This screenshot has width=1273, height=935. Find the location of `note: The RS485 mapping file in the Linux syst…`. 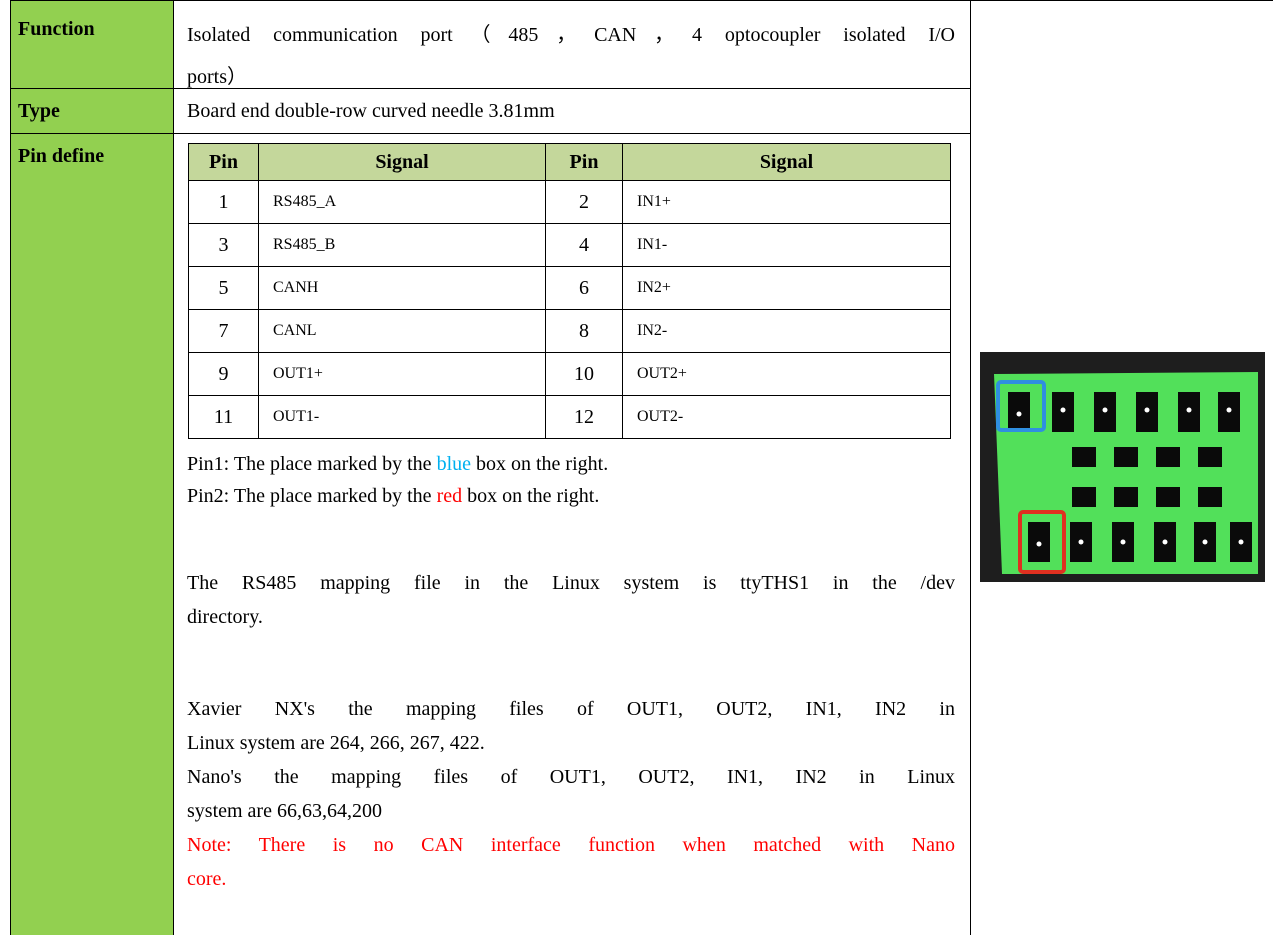

note: The RS485 mapping file in the Linux syst… is located at coordinates (571, 583).